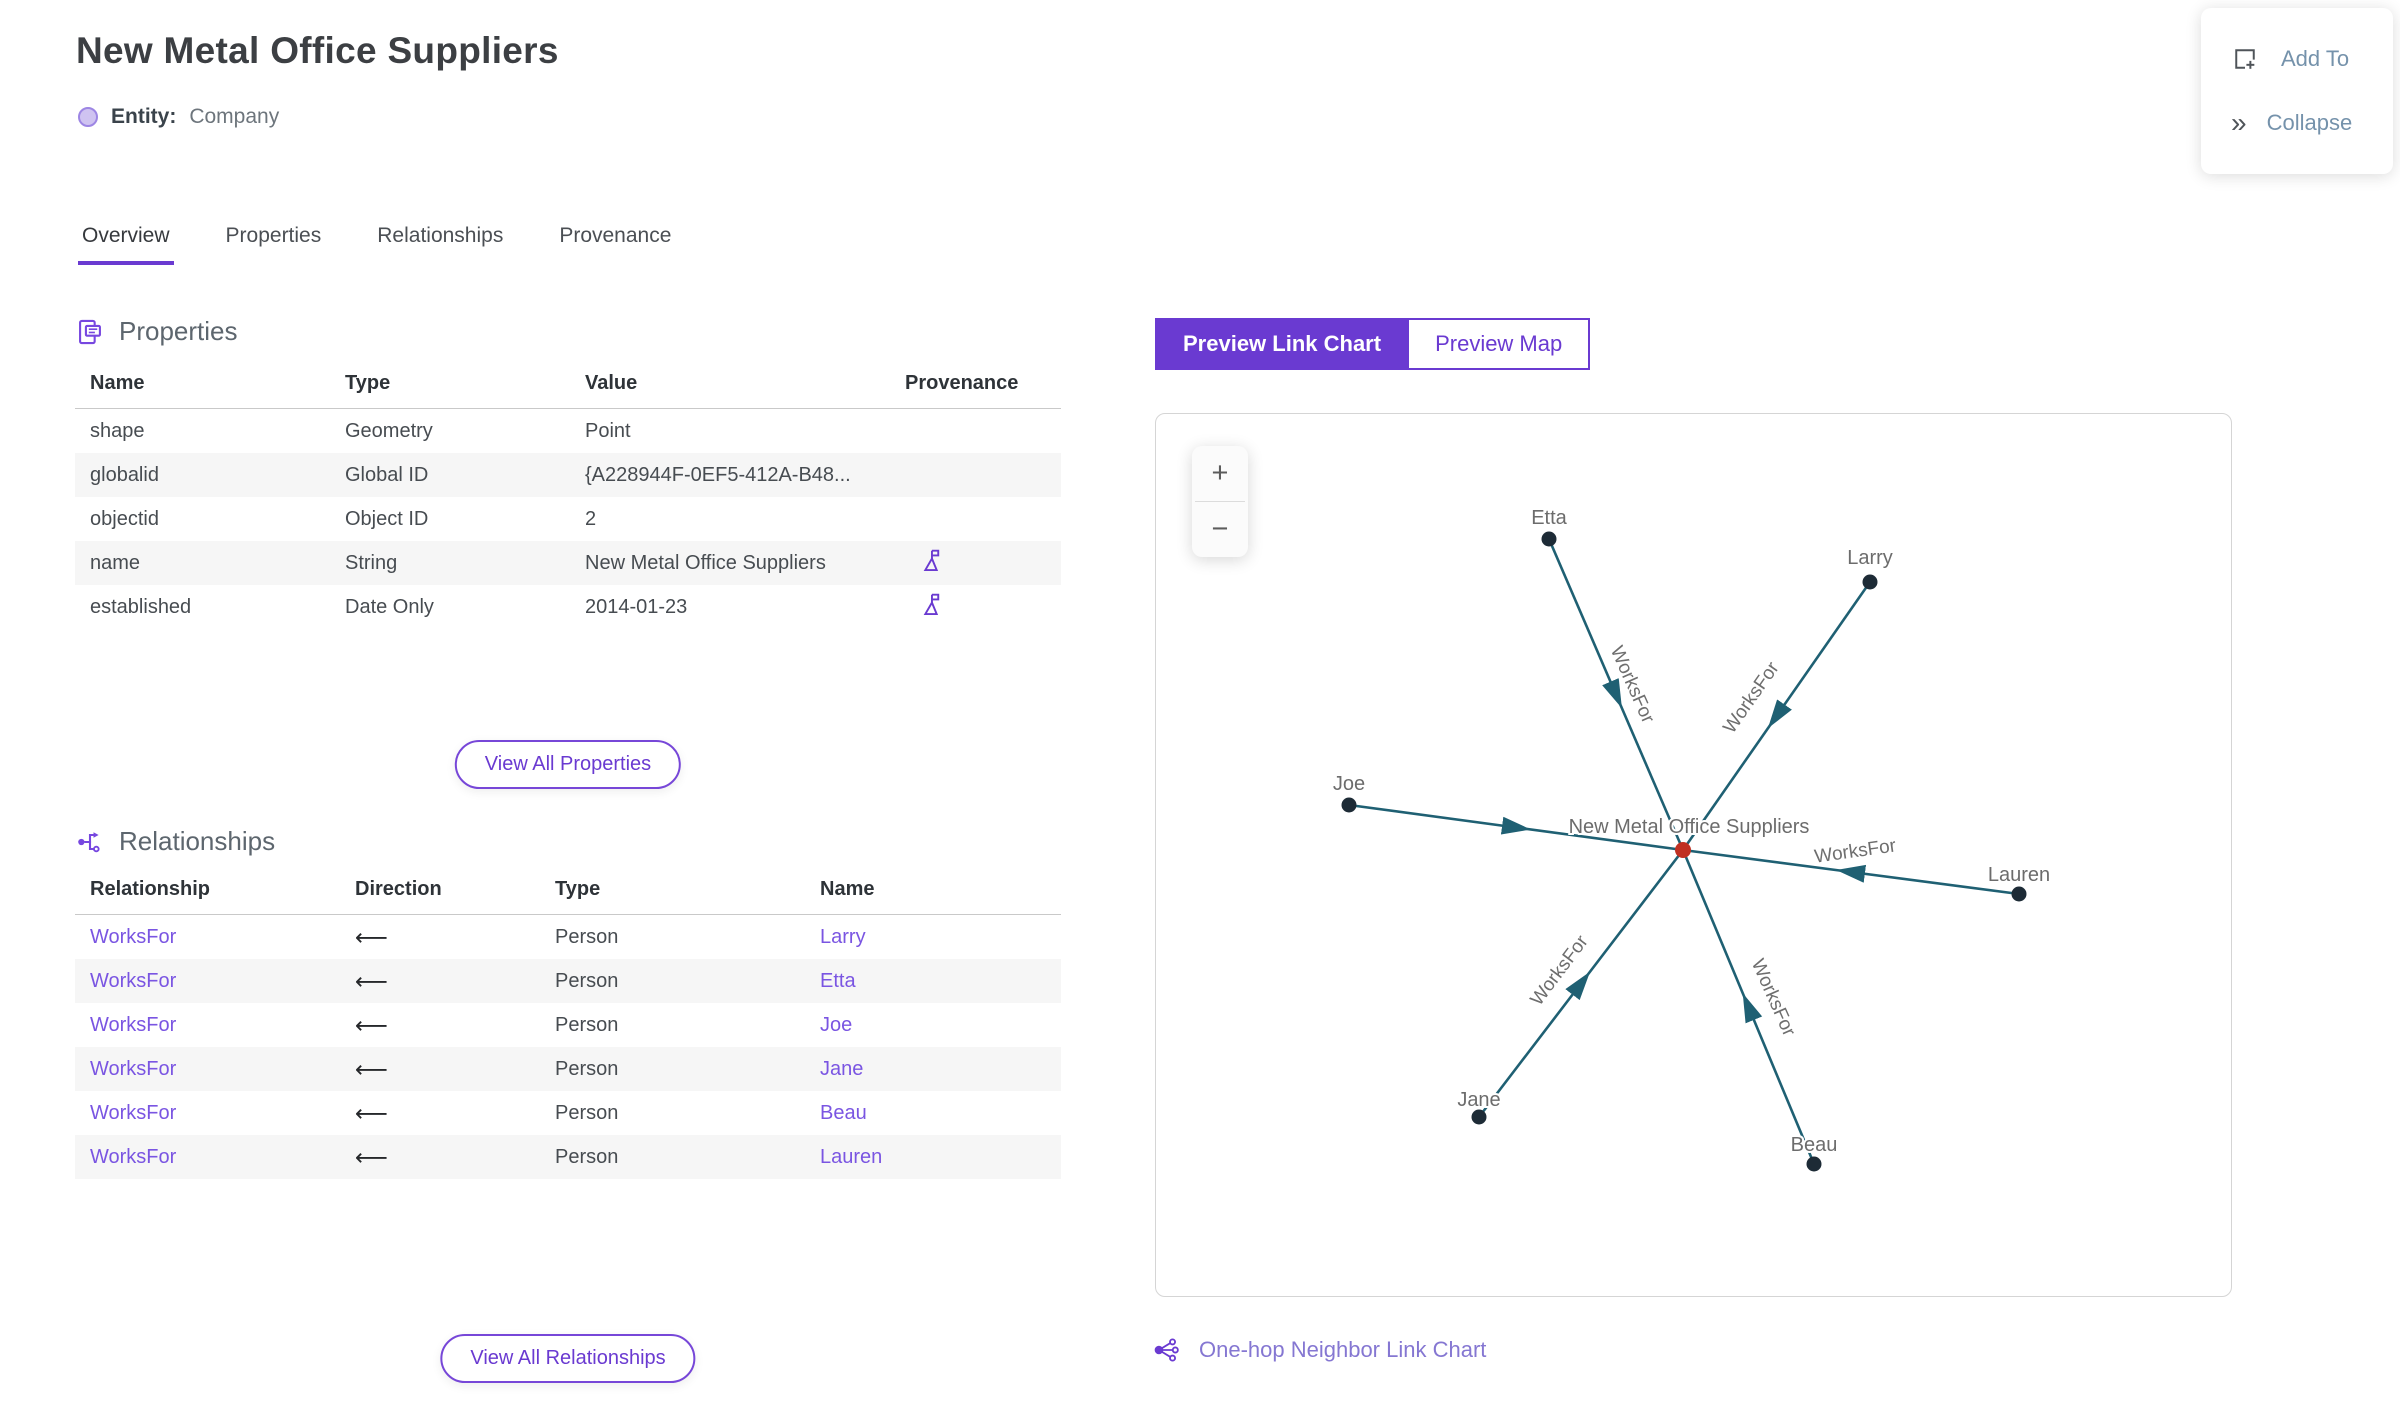 The width and height of the screenshot is (2400, 1409). What do you see at coordinates (1851, 872) in the screenshot?
I see `edge-worksfor-lauren` at bounding box center [1851, 872].